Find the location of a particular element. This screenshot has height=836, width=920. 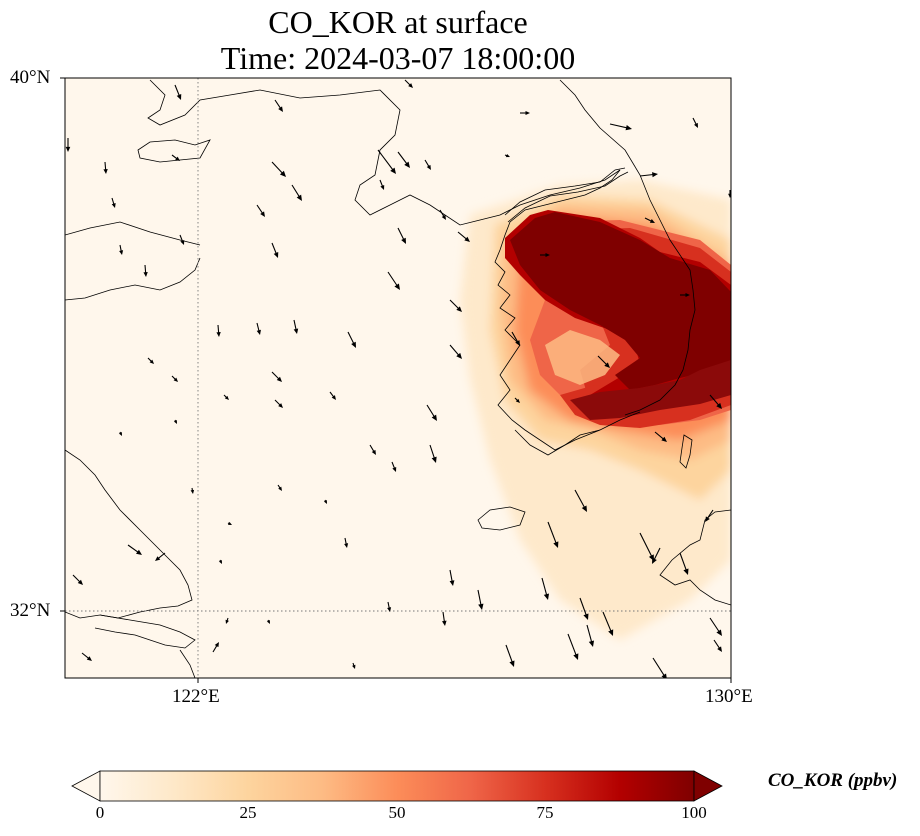

yalu-river-bank is located at coordinates (568, 197).